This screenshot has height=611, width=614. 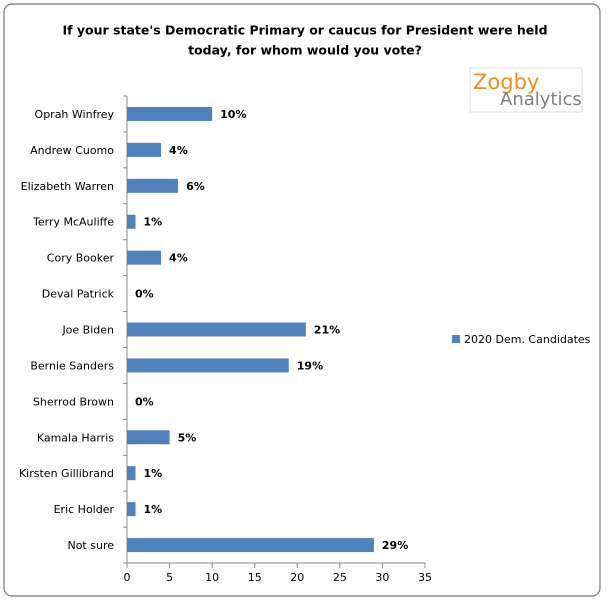 What do you see at coordinates (72, 150) in the screenshot?
I see `y-tick-label: Andrew Cuomo` at bounding box center [72, 150].